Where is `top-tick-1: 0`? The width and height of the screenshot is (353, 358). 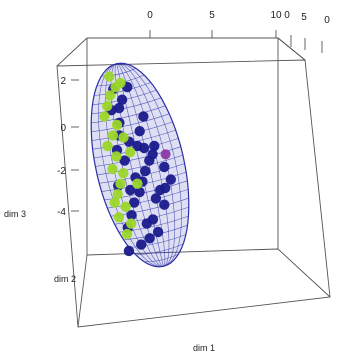
top-tick-1: 0 is located at coordinates (150, 15).